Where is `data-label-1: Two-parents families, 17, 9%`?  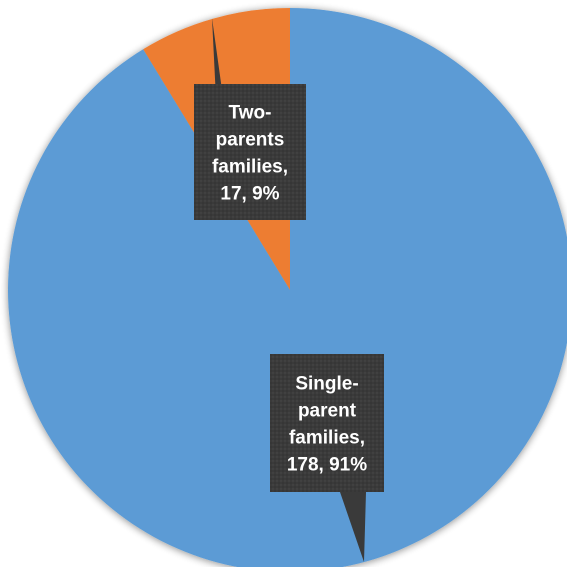
data-label-1: Two-parents families, 17, 9% is located at coordinates (250, 119).